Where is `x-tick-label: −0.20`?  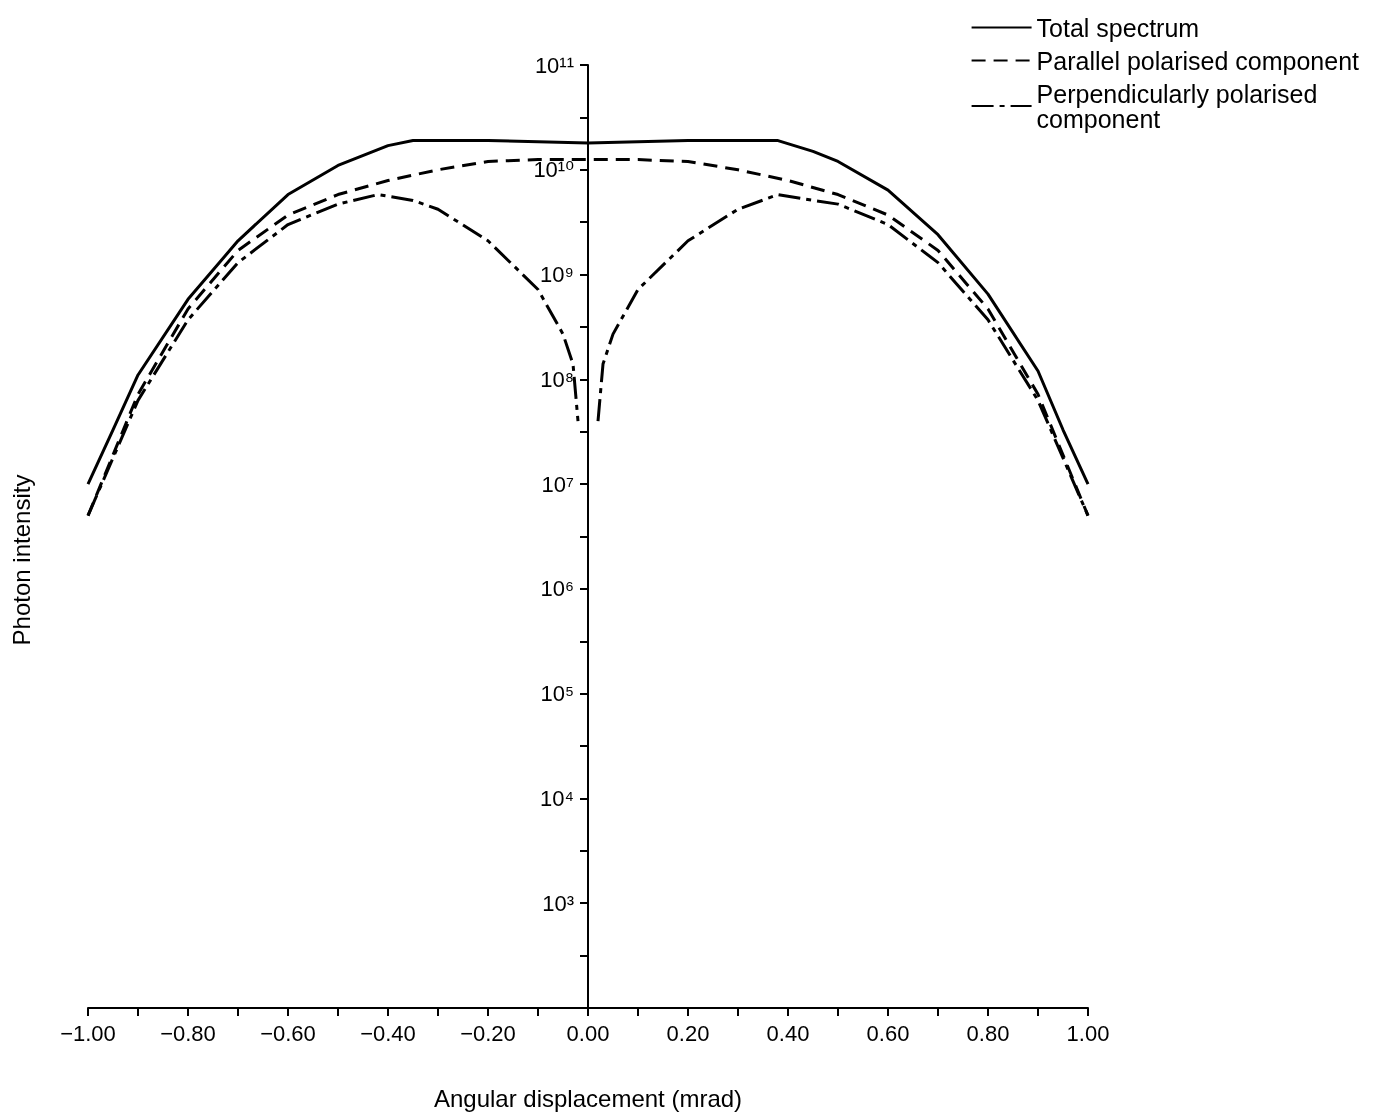
x-tick-label: −0.20 is located at coordinates (488, 1033).